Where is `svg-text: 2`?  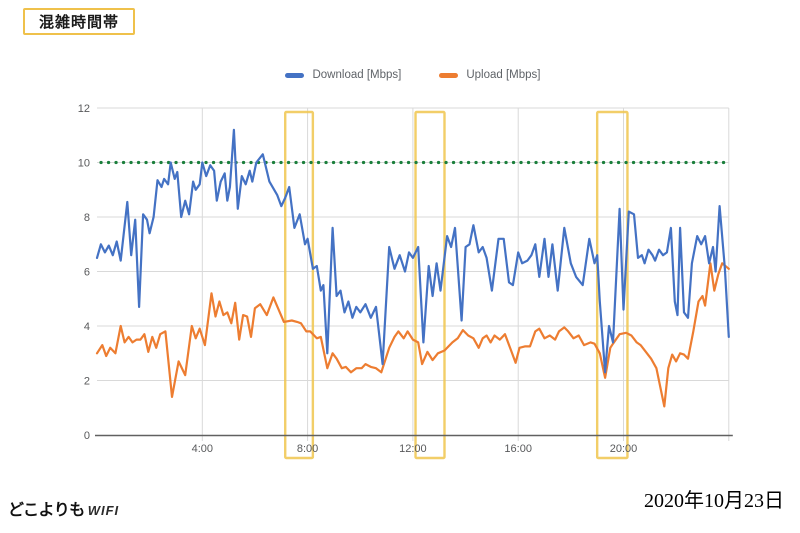
svg-text: 2 is located at coordinates (87, 382).